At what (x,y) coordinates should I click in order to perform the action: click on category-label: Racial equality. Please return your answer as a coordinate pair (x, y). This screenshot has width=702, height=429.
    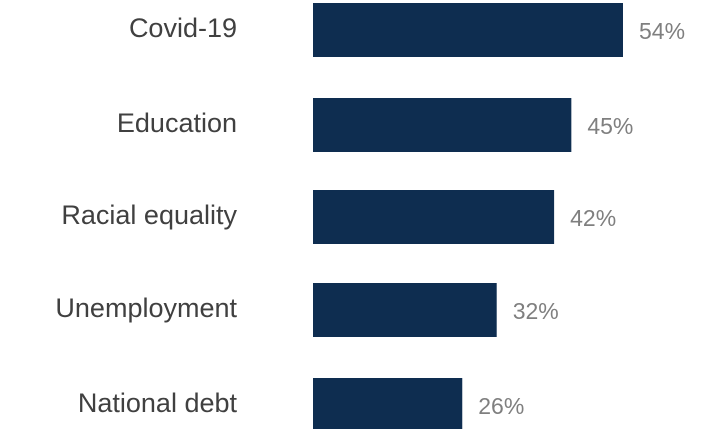
    Looking at the image, I should click on (149, 215).